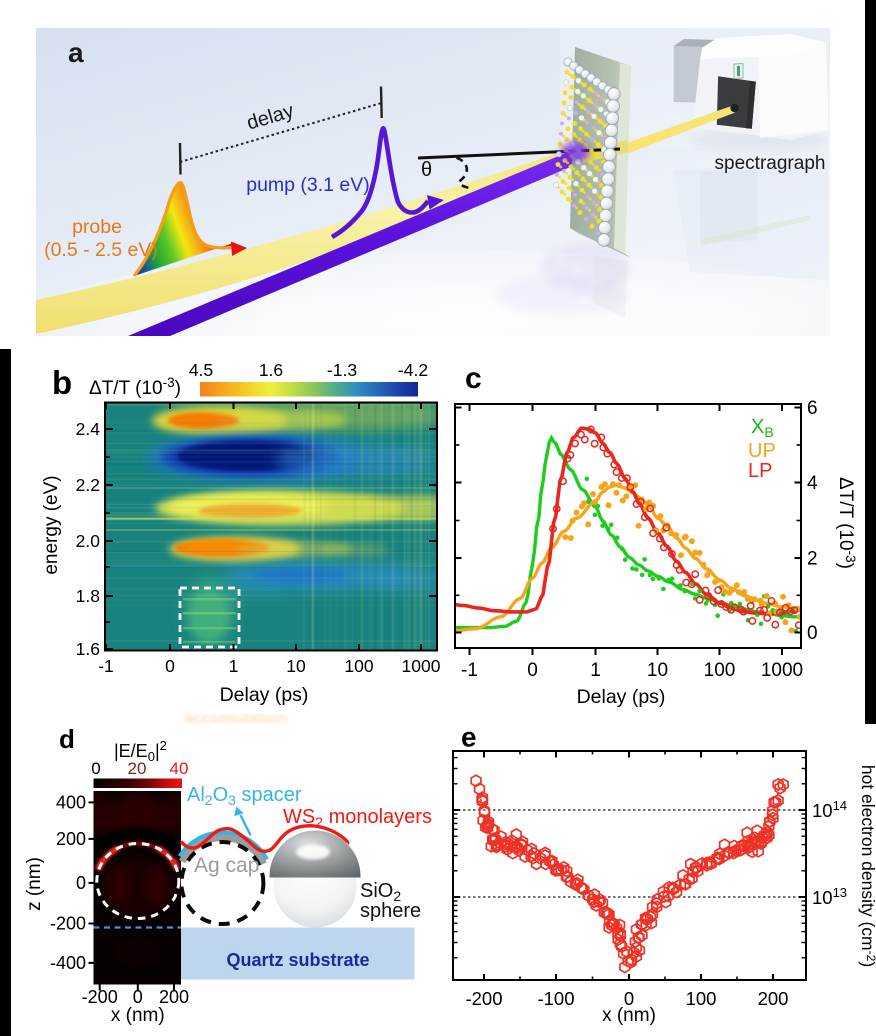 This screenshot has width=876, height=1036. What do you see at coordinates (812, 408) in the screenshot?
I see `svg-text: 6` at bounding box center [812, 408].